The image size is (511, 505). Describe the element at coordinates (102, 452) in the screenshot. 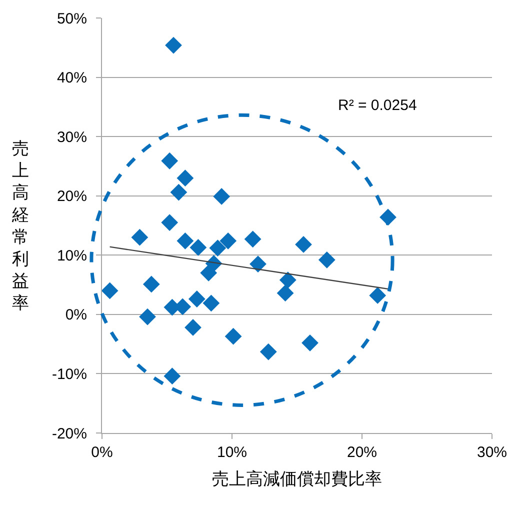

I see `x-tick-label: 0%` at that location.